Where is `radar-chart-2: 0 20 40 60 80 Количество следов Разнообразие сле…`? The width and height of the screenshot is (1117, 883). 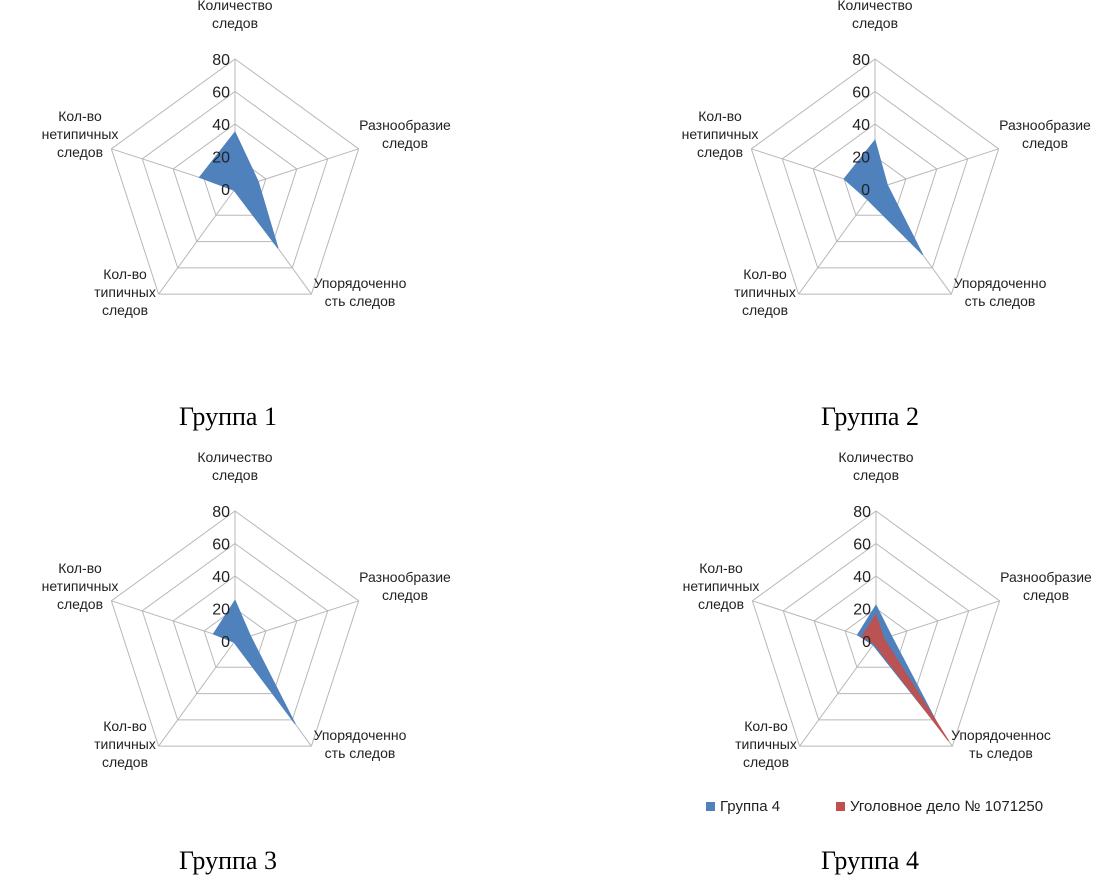
radar-chart-2: 0 20 40 60 80 Количество следов Разнообразие сле… is located at coordinates (886, 159).